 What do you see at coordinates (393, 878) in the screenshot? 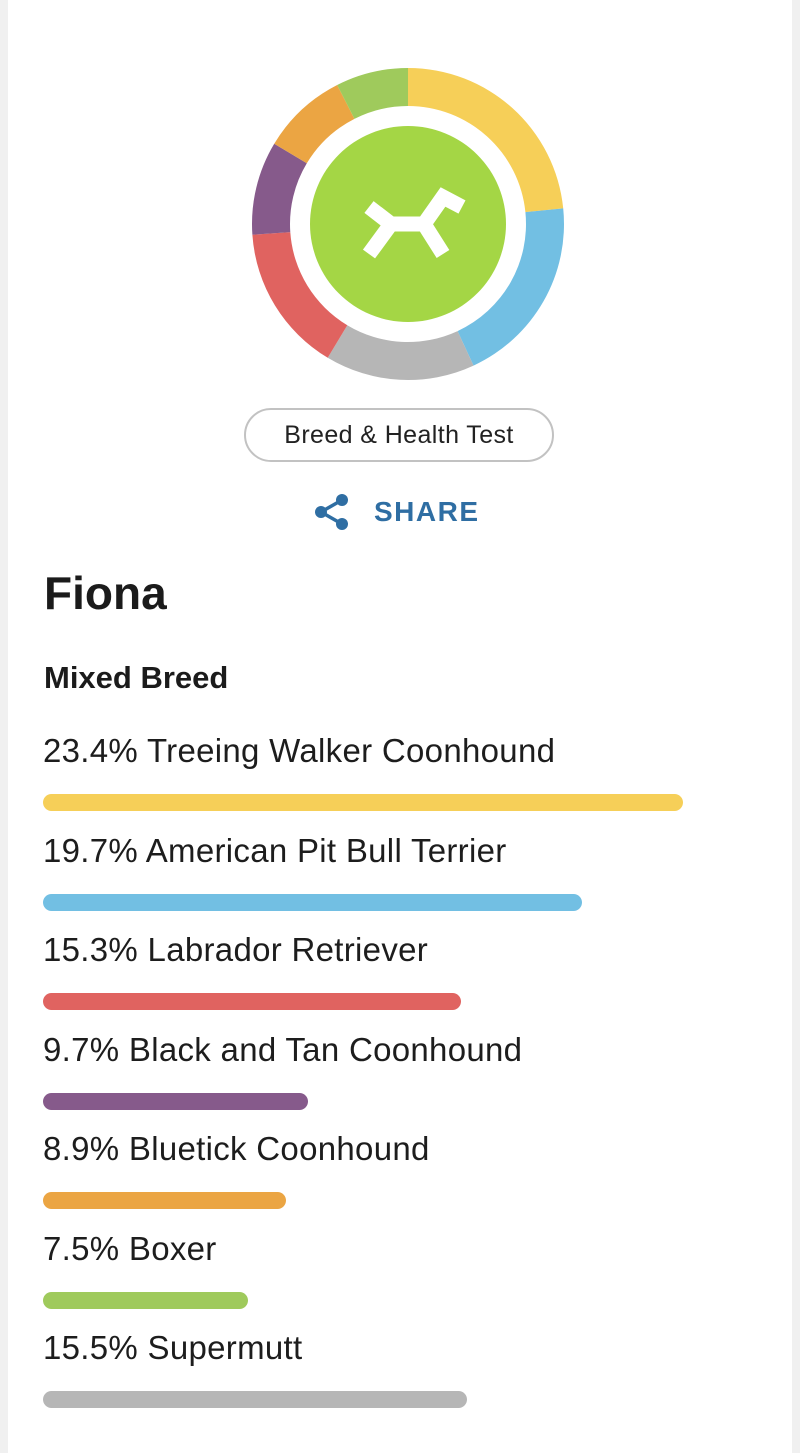
I see `breed-item: 19.7% American Pit Bull Terrier` at bounding box center [393, 878].